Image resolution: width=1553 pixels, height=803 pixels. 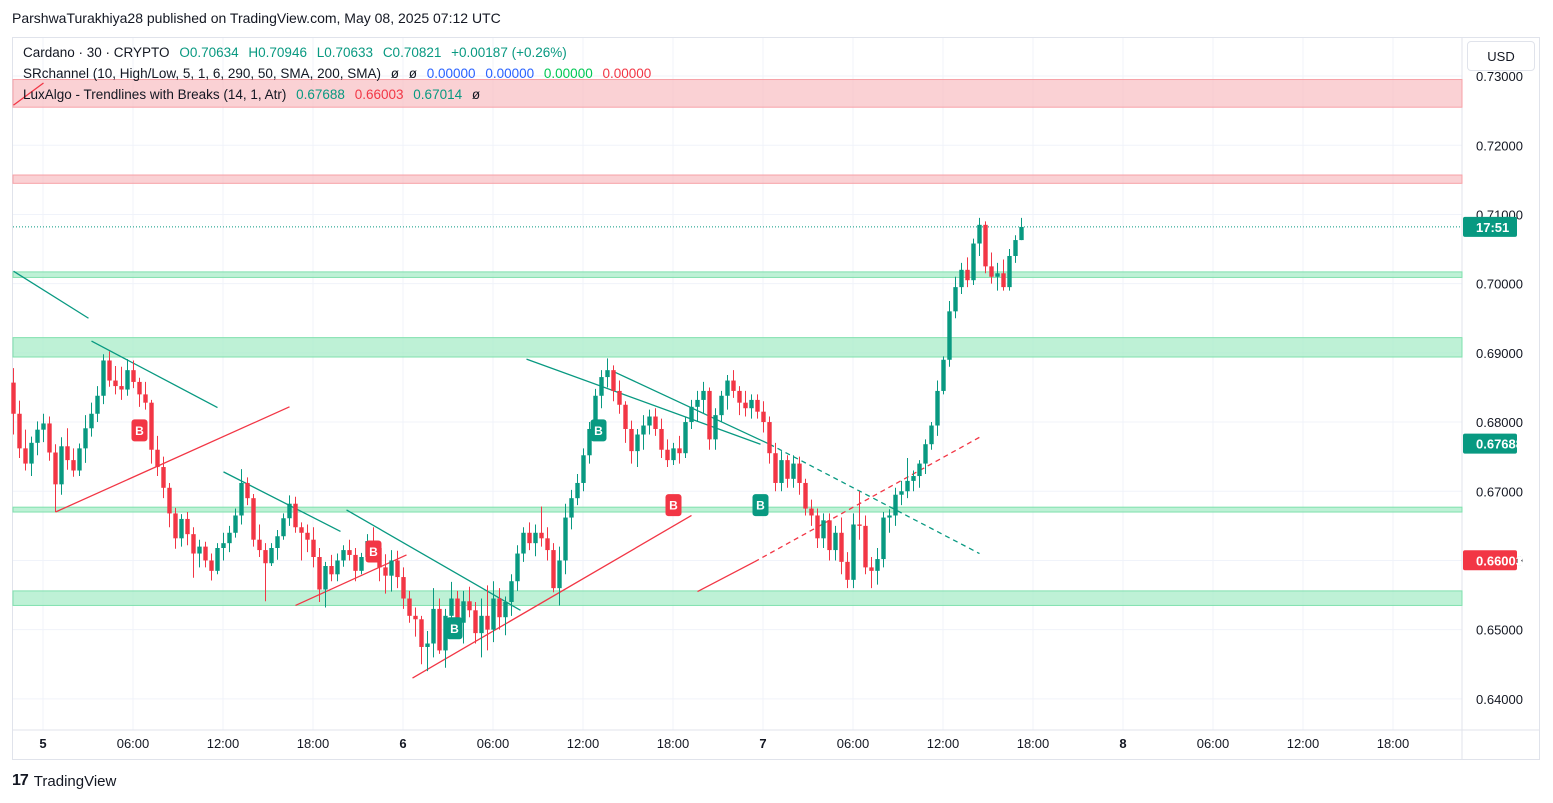 What do you see at coordinates (1499, 630) in the screenshot?
I see `price-tick-label: 0.65000` at bounding box center [1499, 630].